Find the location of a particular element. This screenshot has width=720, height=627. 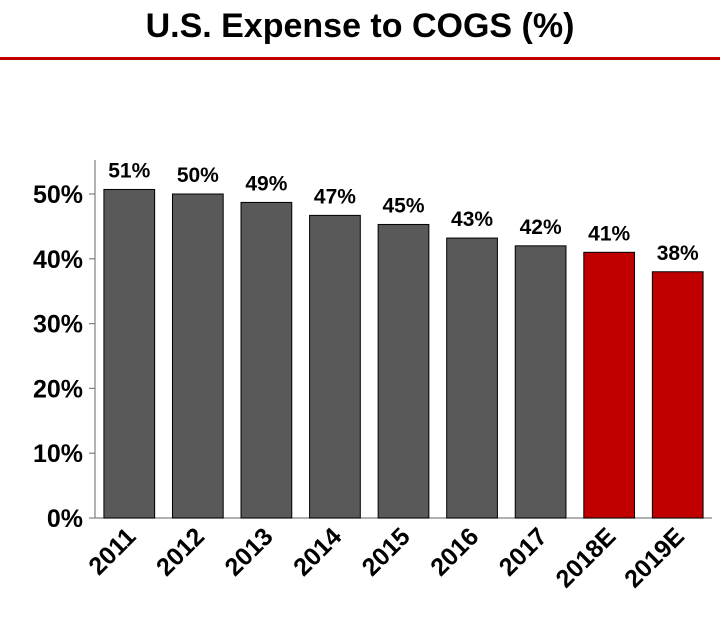

x-tick-label: 2018E is located at coordinates (585, 557).